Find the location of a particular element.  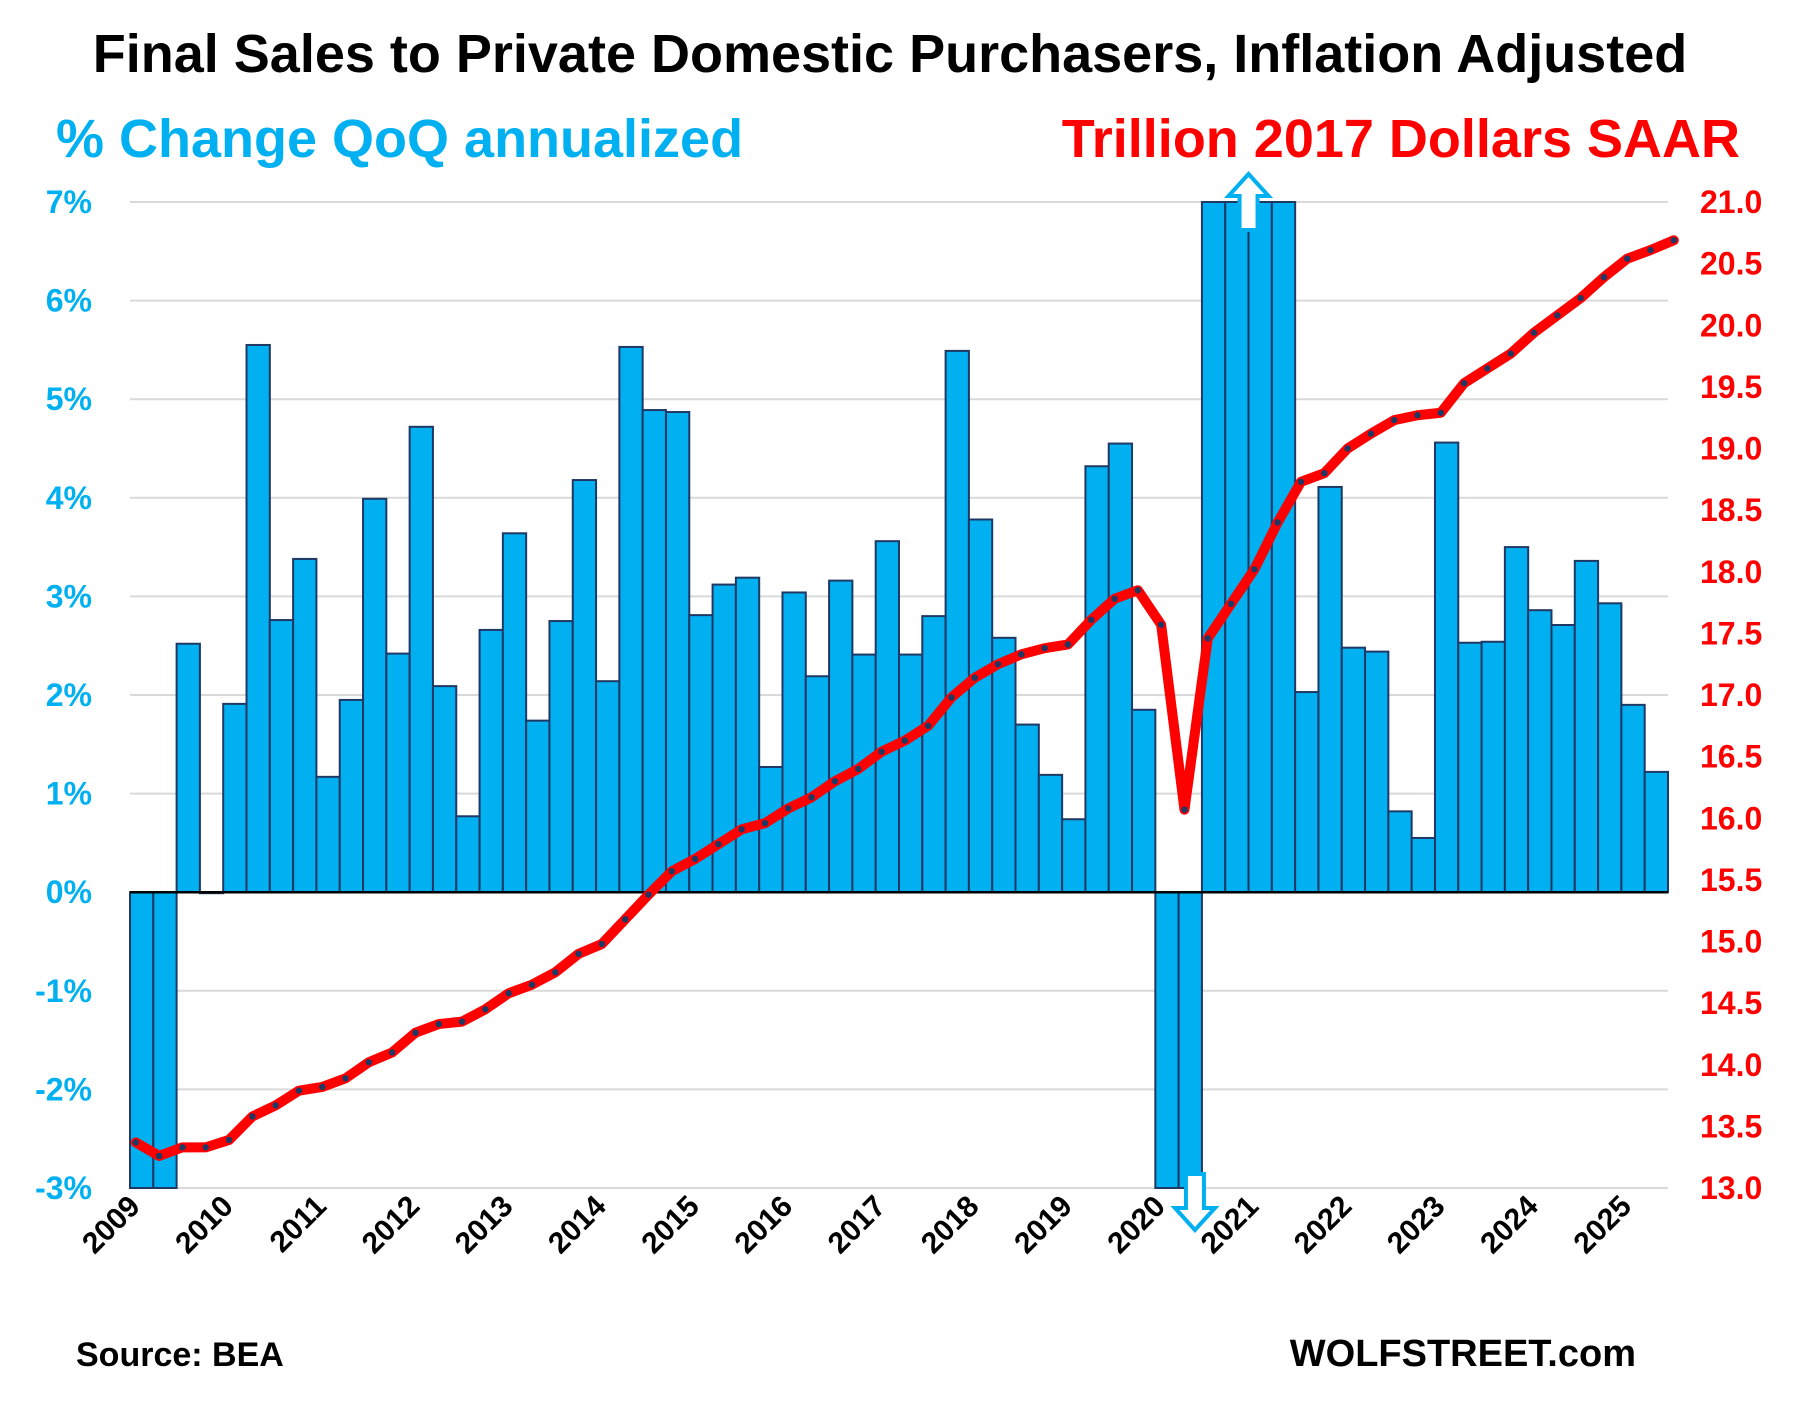

right-tick-label: 16.0 is located at coordinates (1731, 818).